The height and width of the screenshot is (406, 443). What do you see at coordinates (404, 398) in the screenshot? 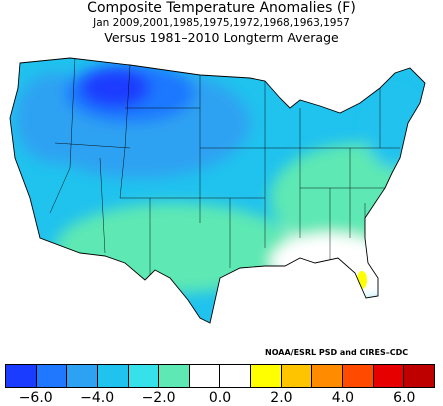
I see `legend-tick-label: 6.0` at bounding box center [404, 398].